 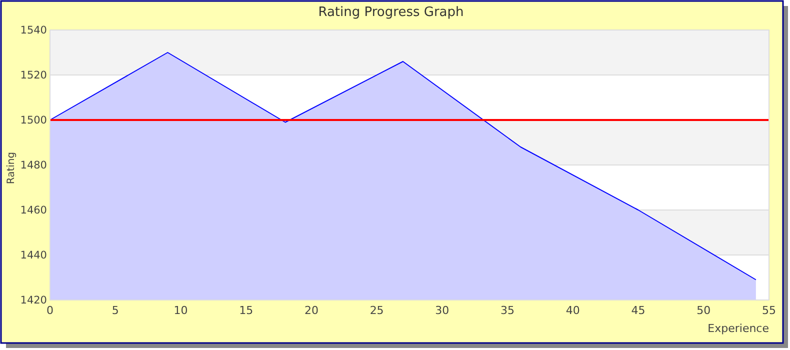 I want to click on x-tick-label: 35, so click(x=507, y=310).